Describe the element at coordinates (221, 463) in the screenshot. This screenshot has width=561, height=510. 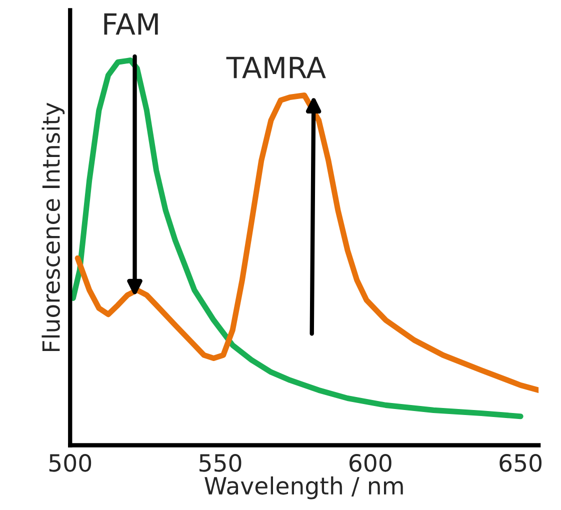
I see `x-tick-label: 550` at that location.